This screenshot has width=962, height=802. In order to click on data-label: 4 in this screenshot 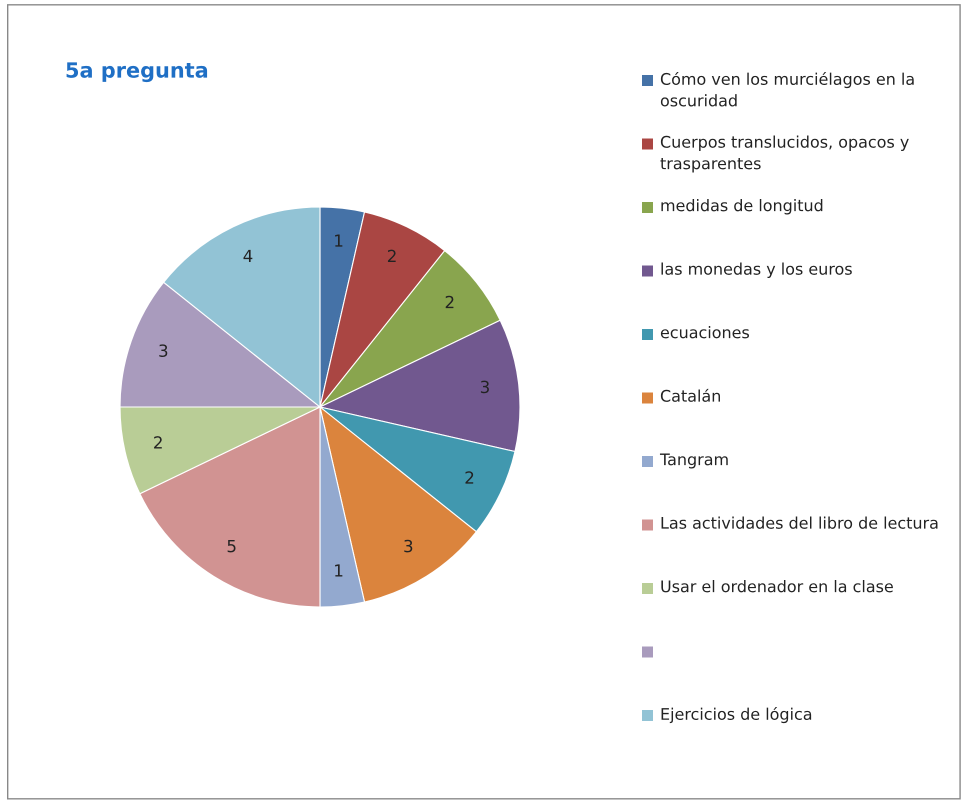, I will do `click(247, 256)`.